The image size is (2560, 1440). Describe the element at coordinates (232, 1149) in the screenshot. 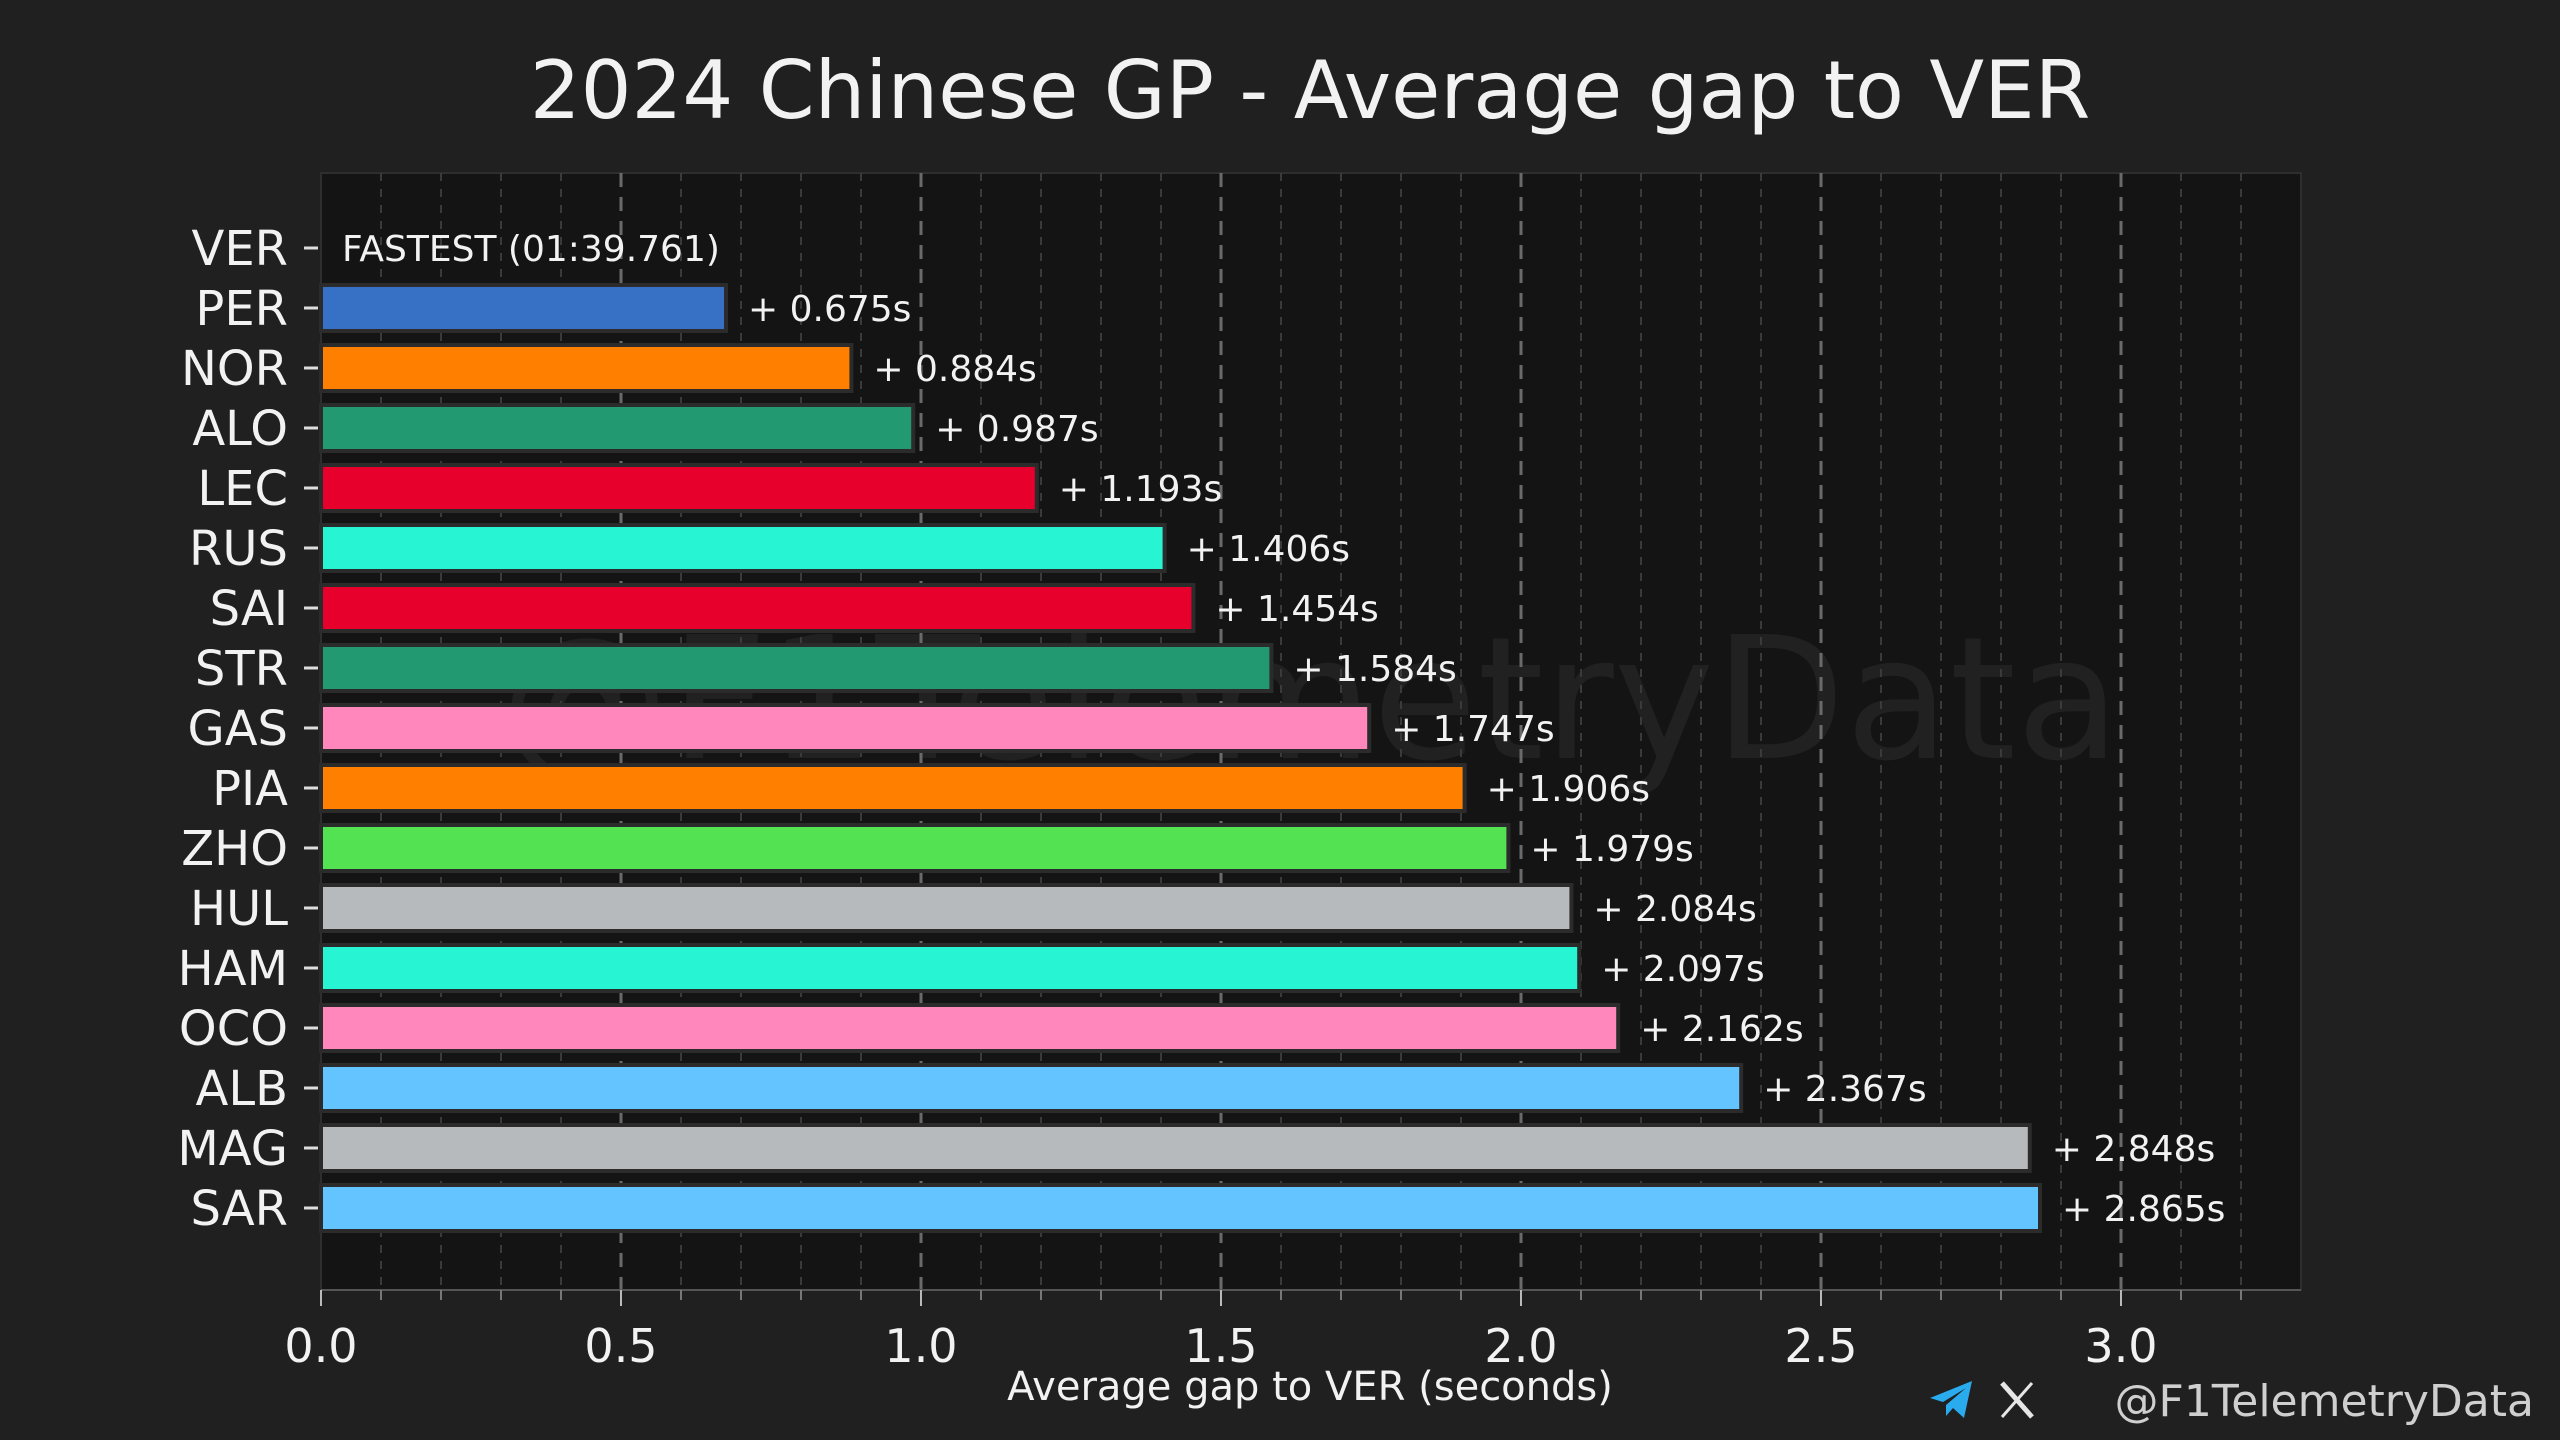

I see `y-tick-label: MAG` at that location.